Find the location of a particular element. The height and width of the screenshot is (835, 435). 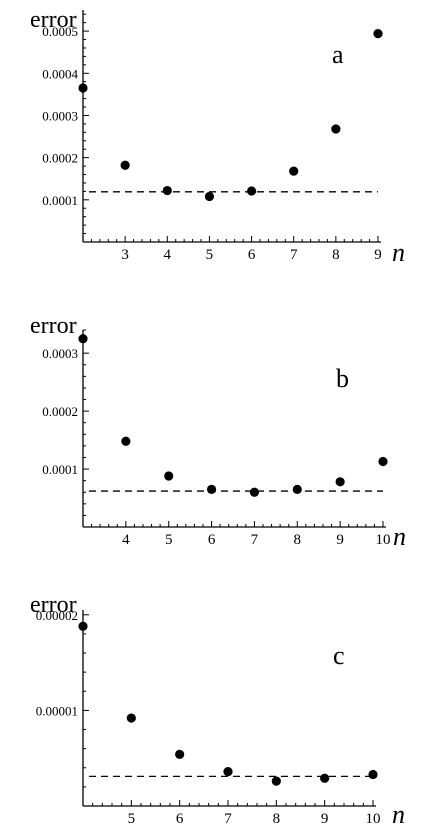

y-tick-label: 0.00001 is located at coordinates (57, 710).